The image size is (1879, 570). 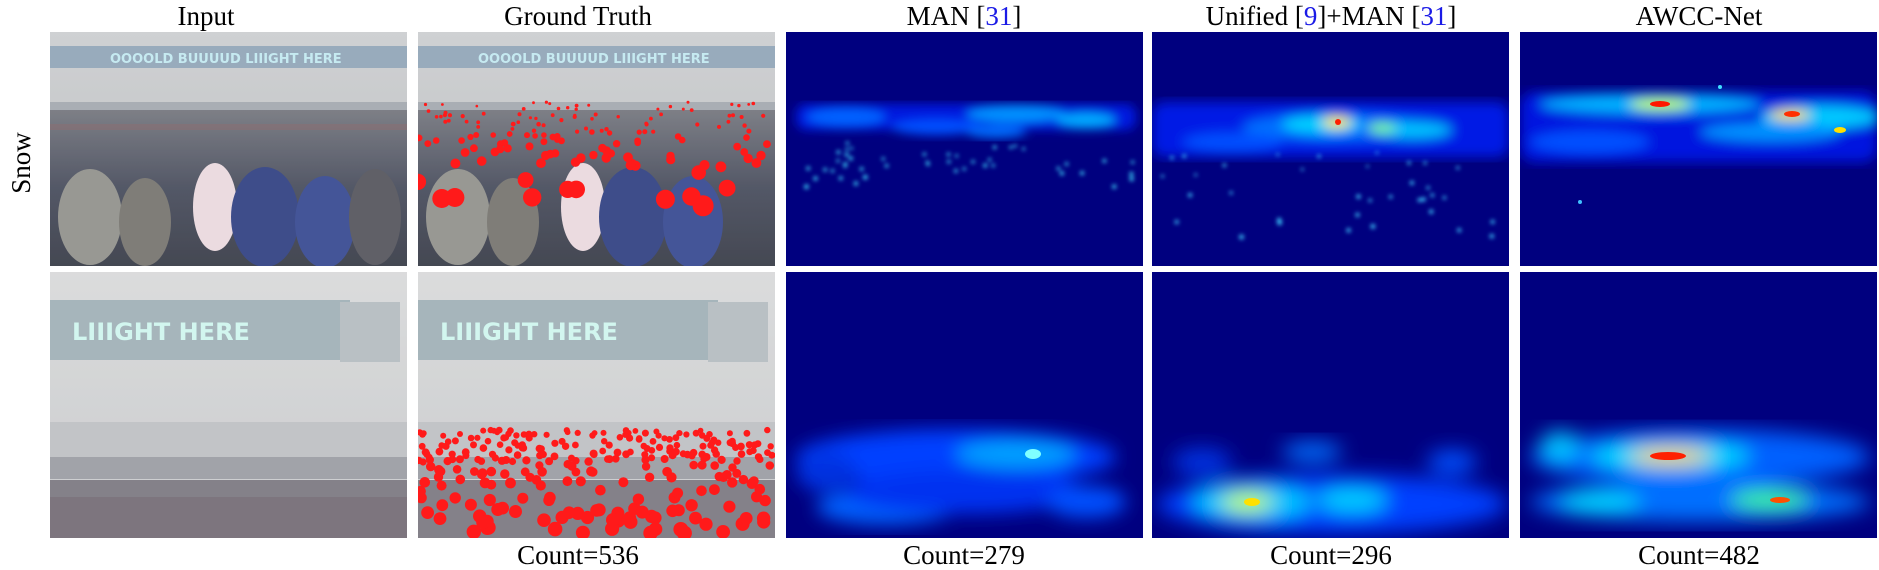 What do you see at coordinates (1310, 16) in the screenshot?
I see `citation-link: 9` at bounding box center [1310, 16].